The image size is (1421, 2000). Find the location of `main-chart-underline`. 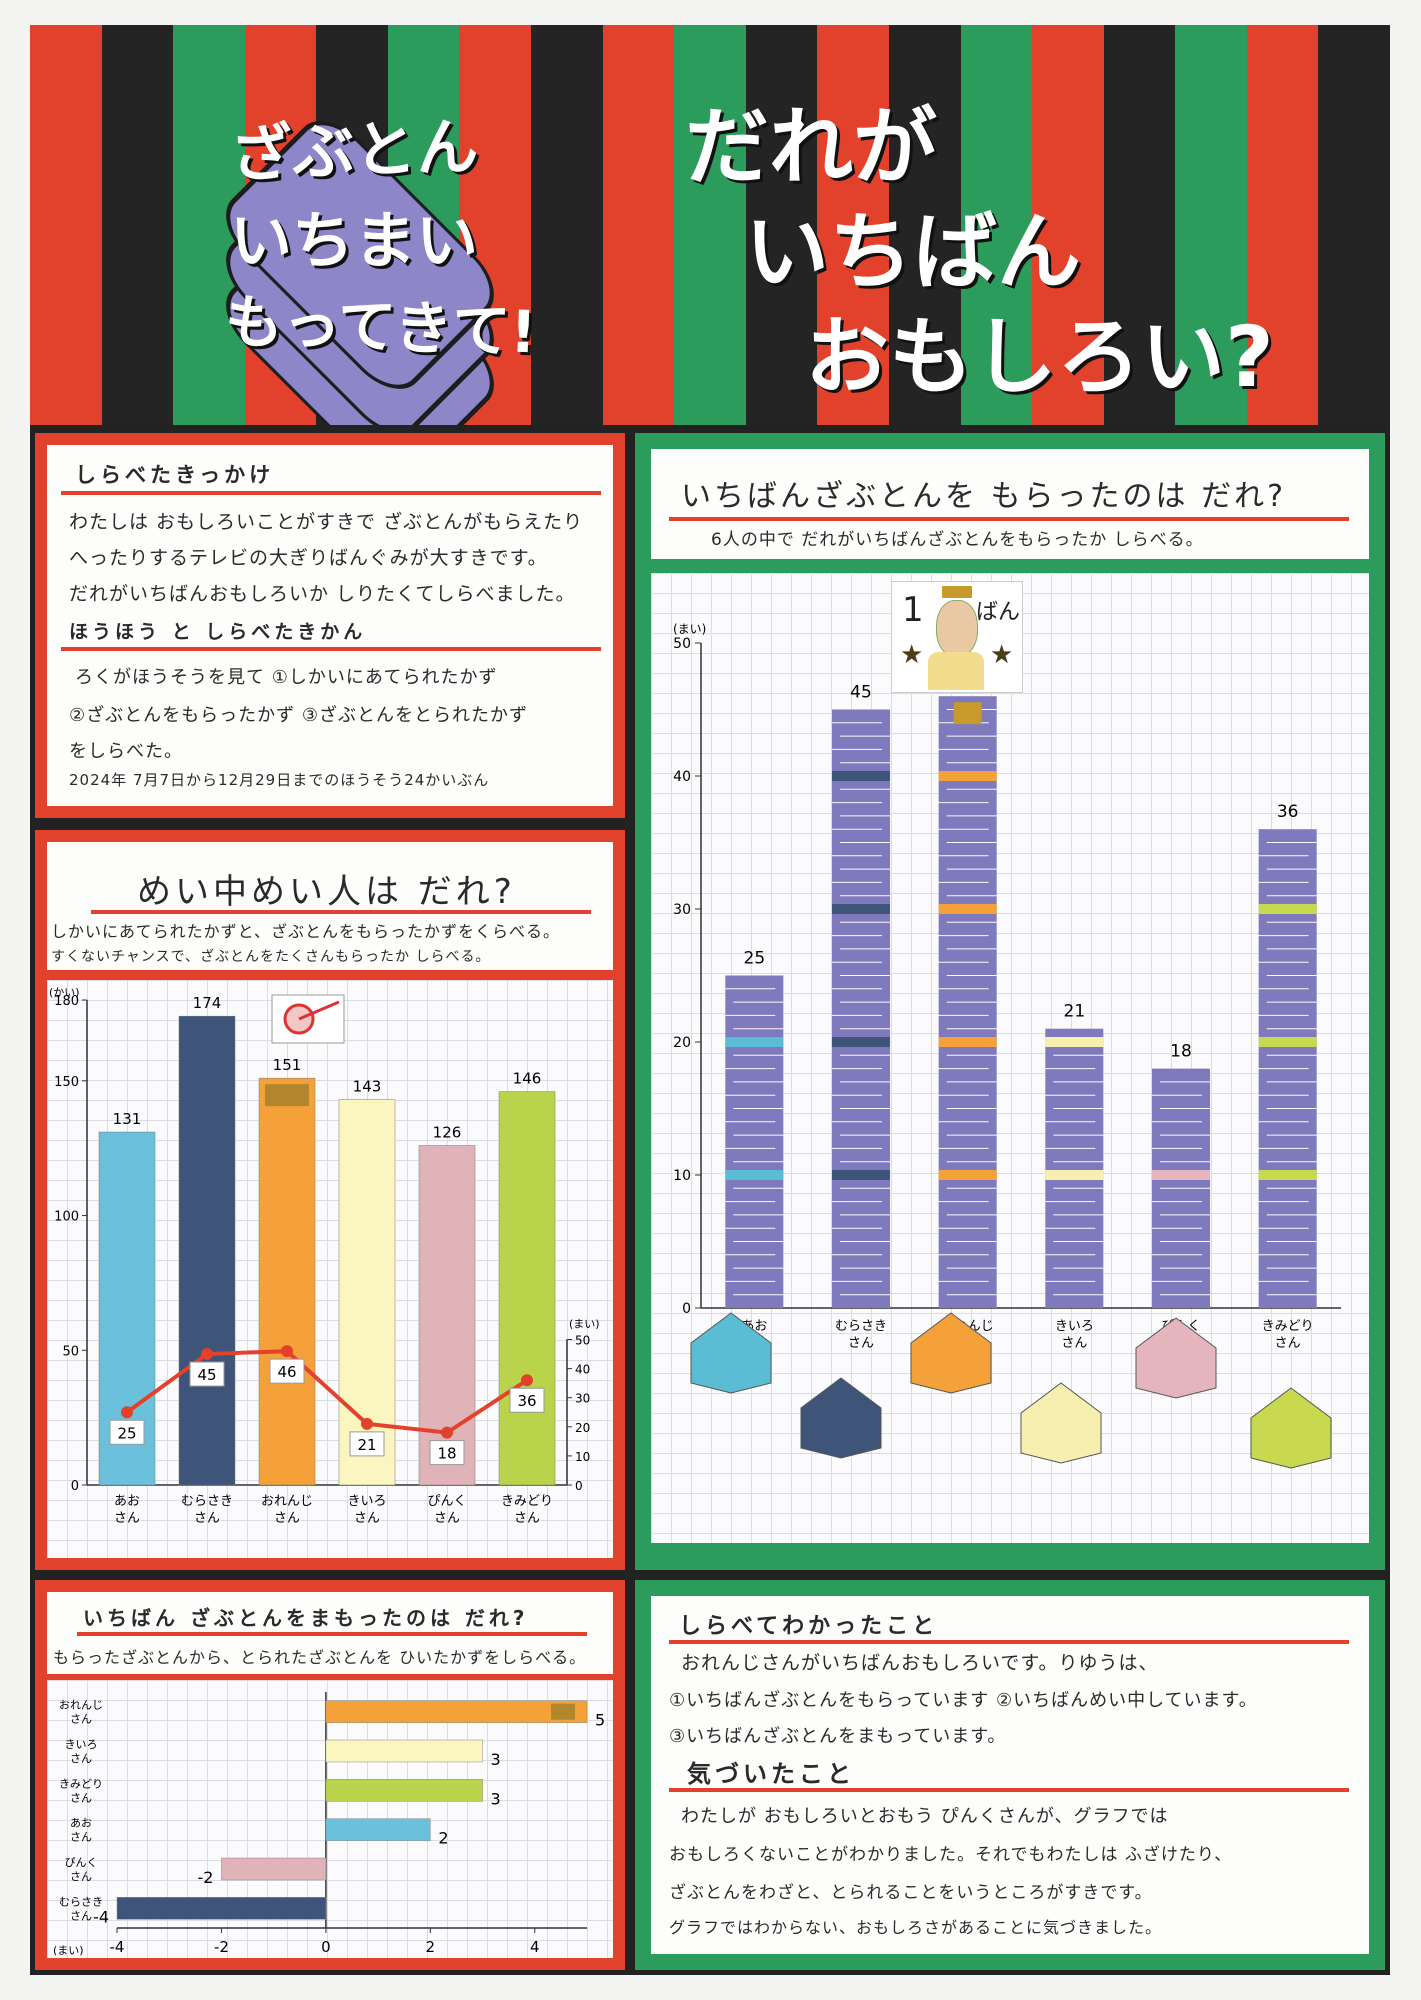

main-chart-underline is located at coordinates (1009, 519).